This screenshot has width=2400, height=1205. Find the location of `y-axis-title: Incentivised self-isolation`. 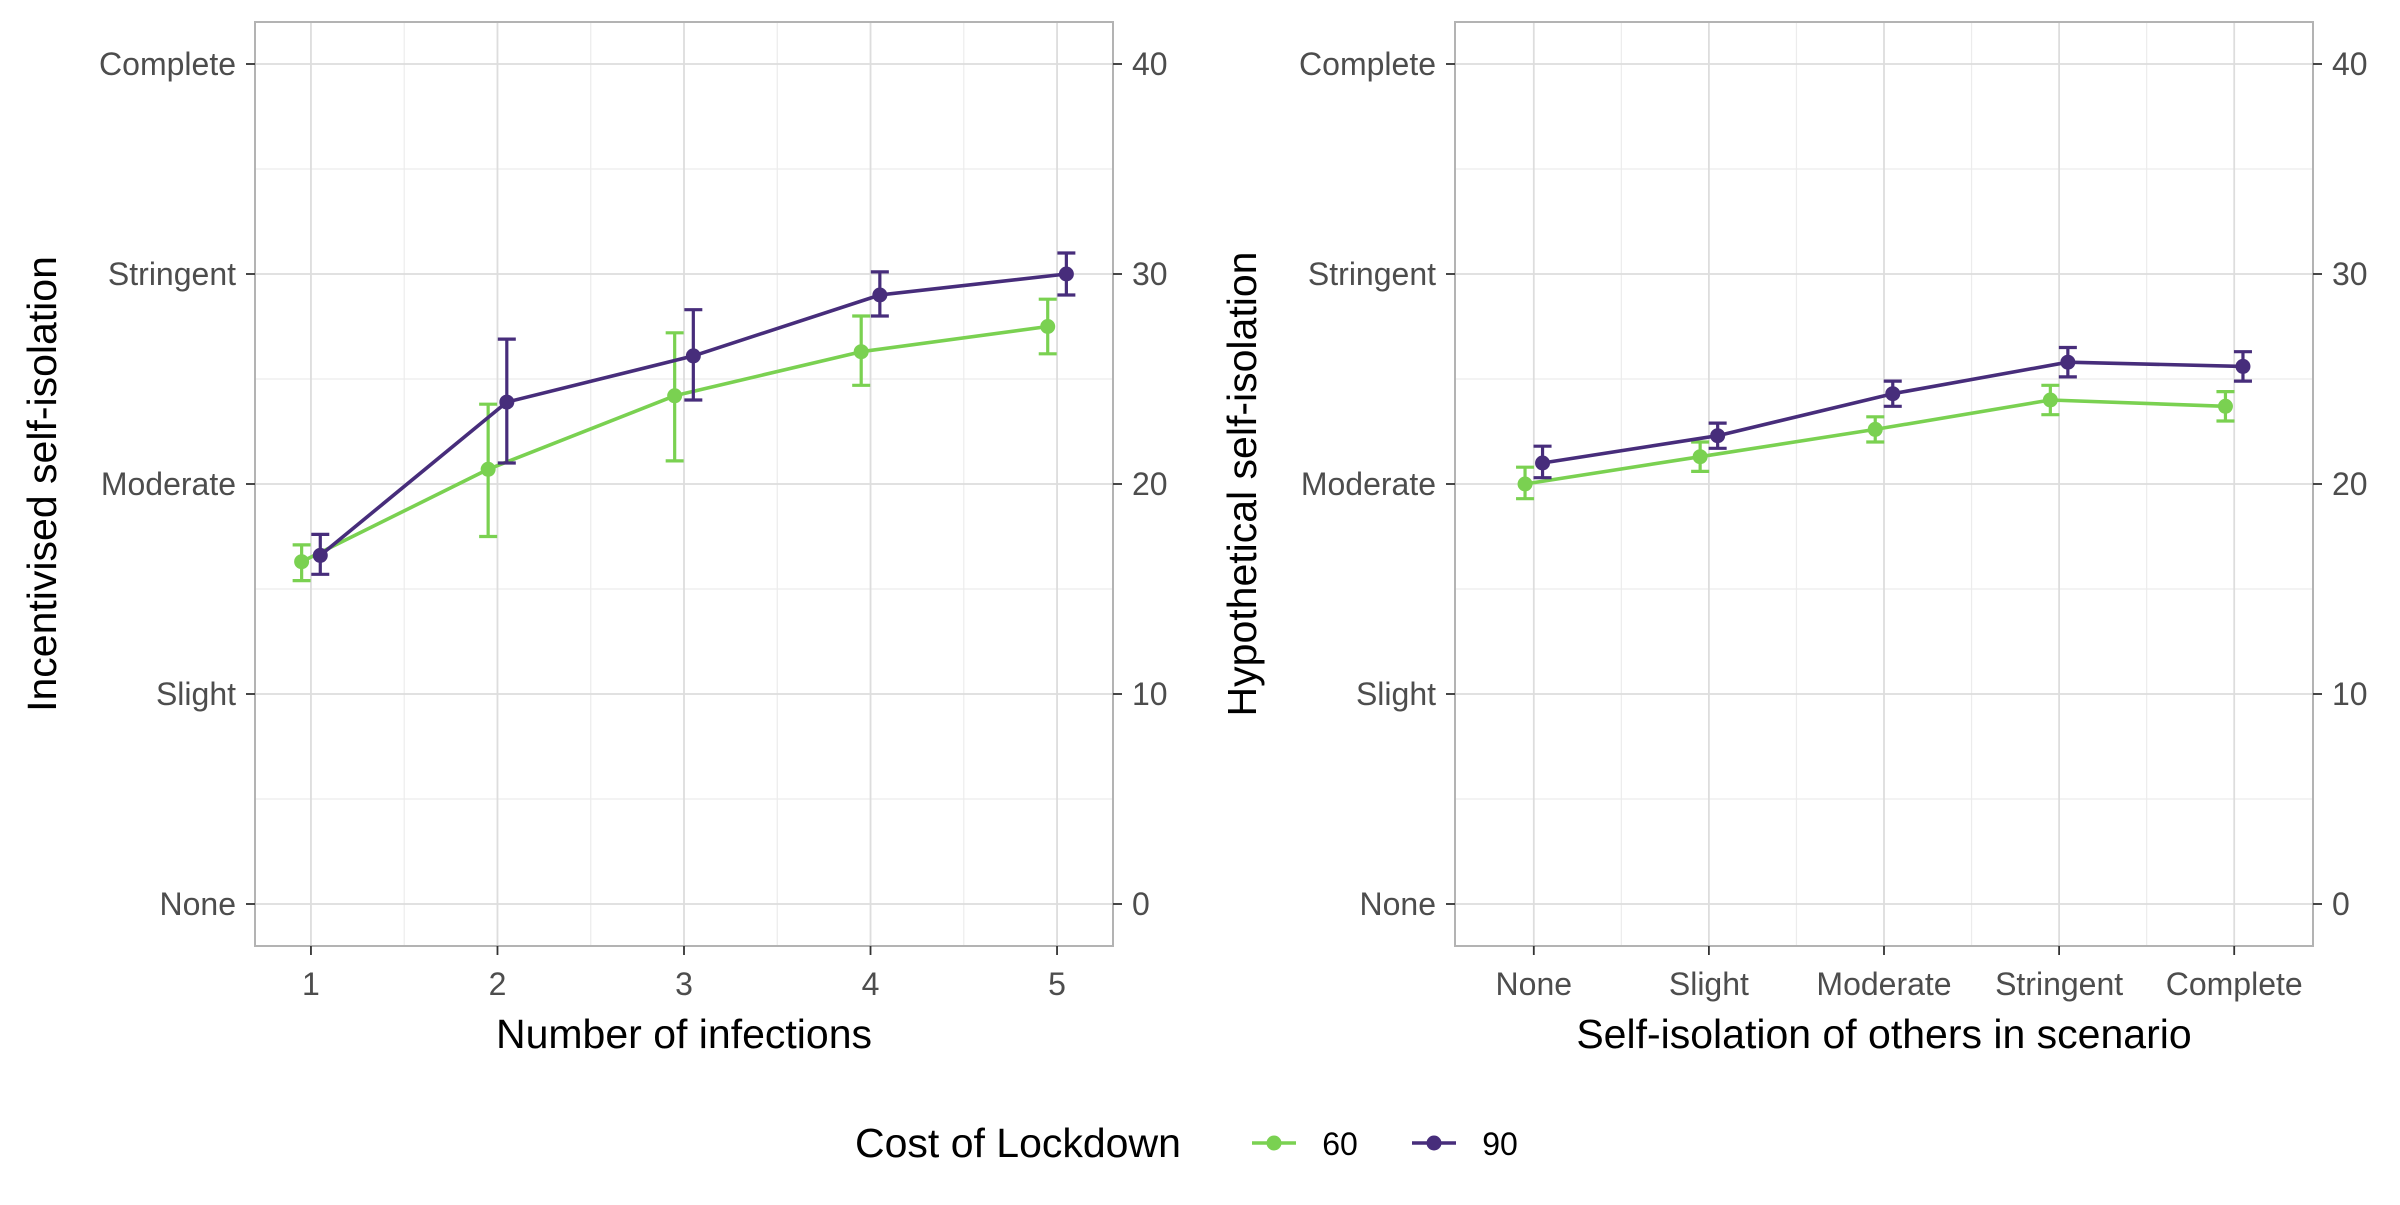

y-axis-title: Incentivised self-isolation is located at coordinates (42, 484).